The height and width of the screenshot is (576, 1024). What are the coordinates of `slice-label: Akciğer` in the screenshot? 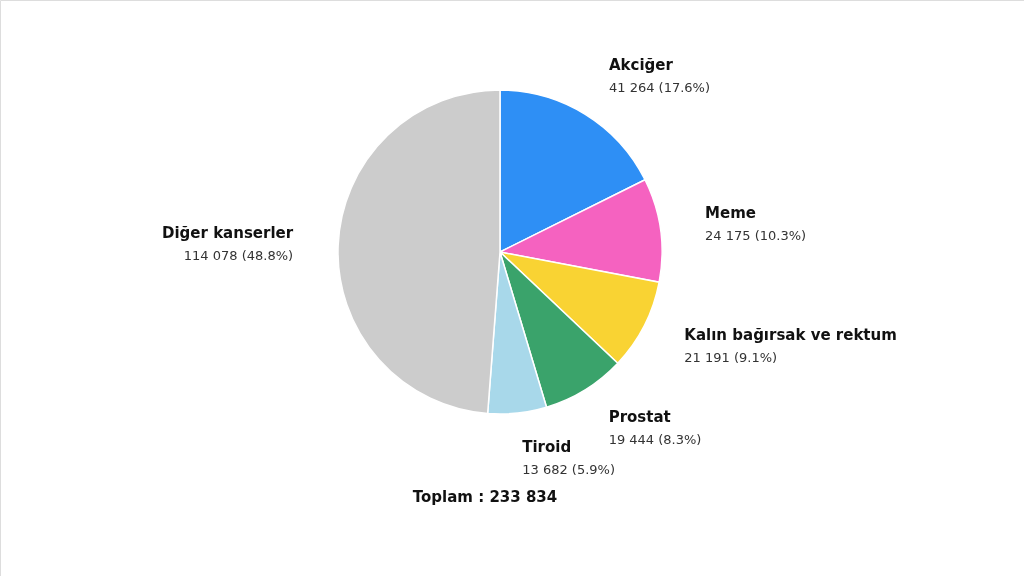 It's located at (641, 65).